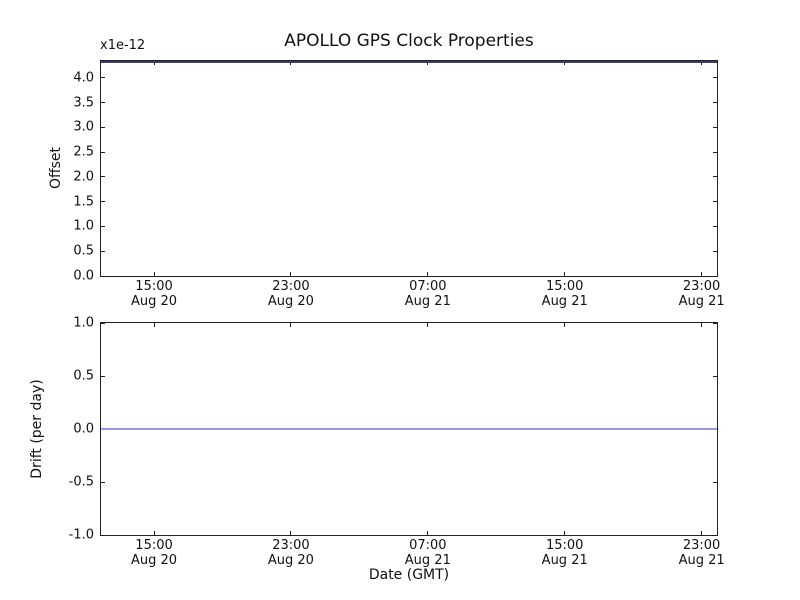 The height and width of the screenshot is (600, 800). I want to click on y-tick-label: 2.0, so click(83, 177).